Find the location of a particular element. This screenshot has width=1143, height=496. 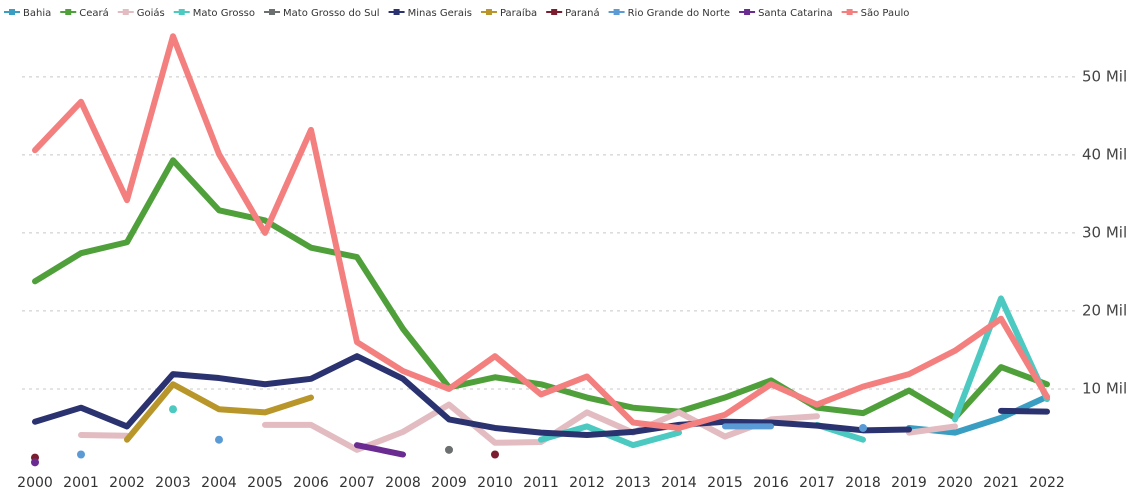

legend-label: São Paulo is located at coordinates (885, 13).